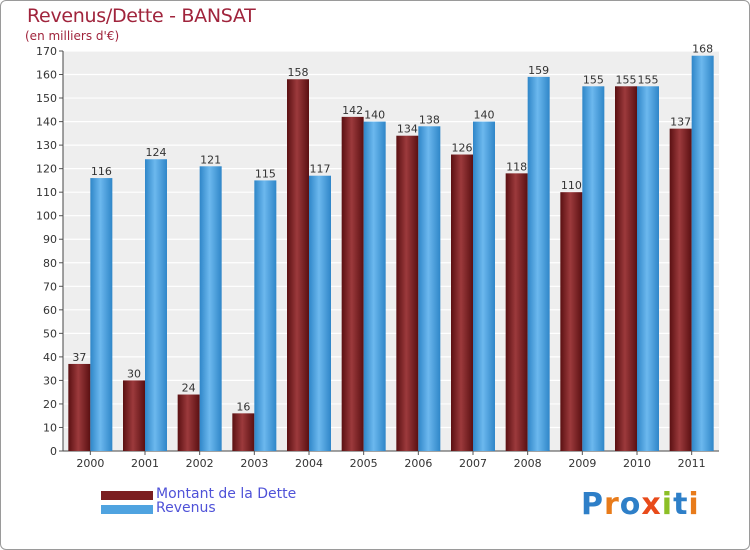  What do you see at coordinates (612, 504) in the screenshot?
I see `logo-letter: r` at bounding box center [612, 504].